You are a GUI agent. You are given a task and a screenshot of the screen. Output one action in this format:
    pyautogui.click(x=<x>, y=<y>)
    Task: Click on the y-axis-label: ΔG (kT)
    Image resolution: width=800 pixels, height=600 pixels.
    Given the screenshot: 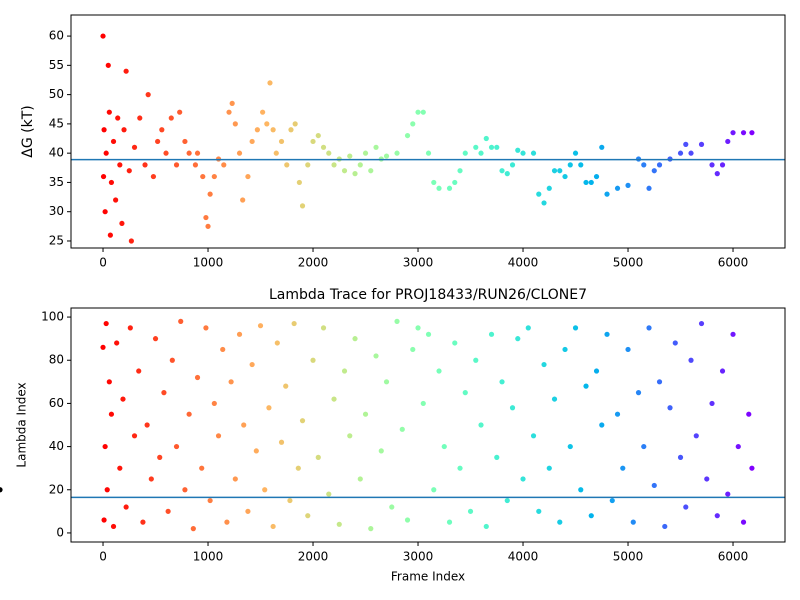 What is the action you would take?
    pyautogui.click(x=28, y=131)
    